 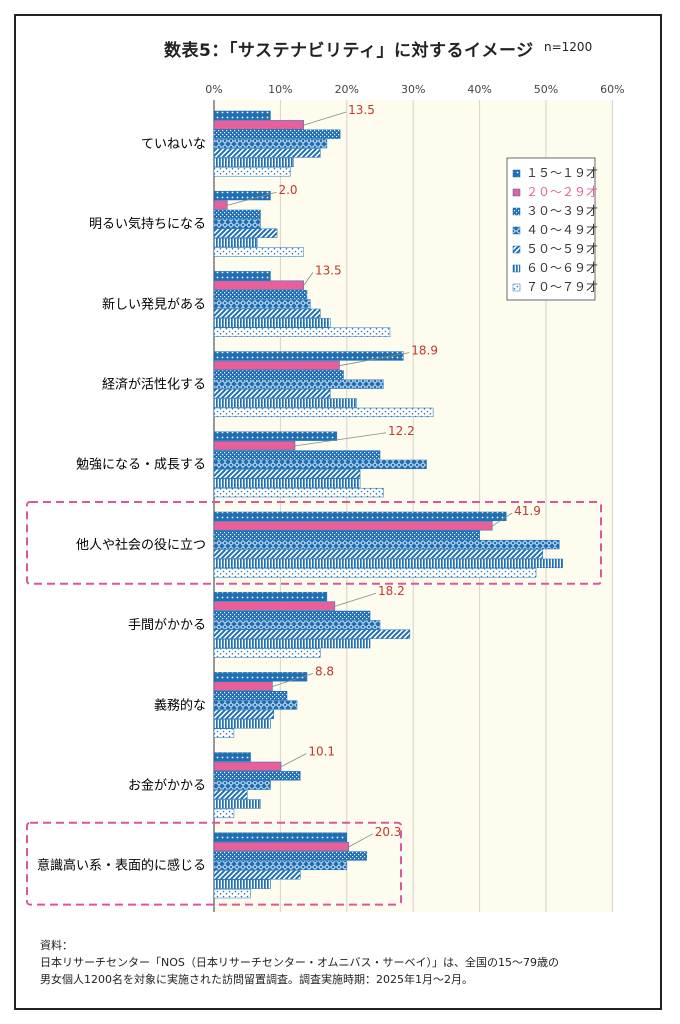 What do you see at coordinates (612, 89) in the screenshot?
I see `x-tick-label: 60%` at bounding box center [612, 89].